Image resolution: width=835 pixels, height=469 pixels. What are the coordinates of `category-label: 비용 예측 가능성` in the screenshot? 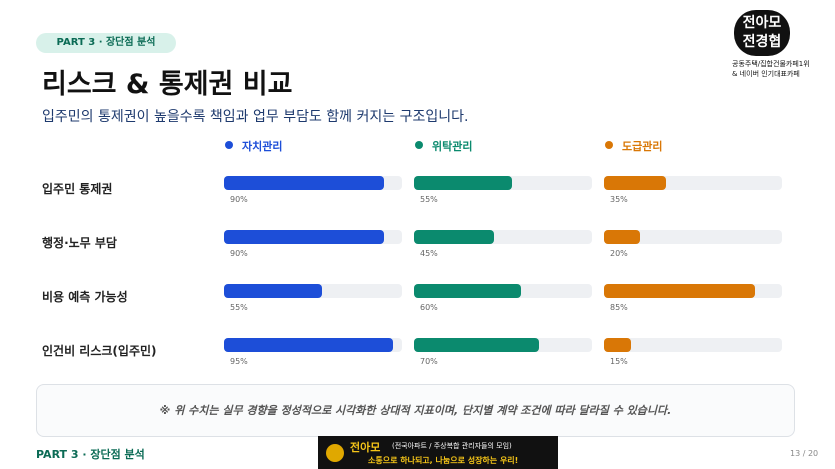 It's located at (85, 297).